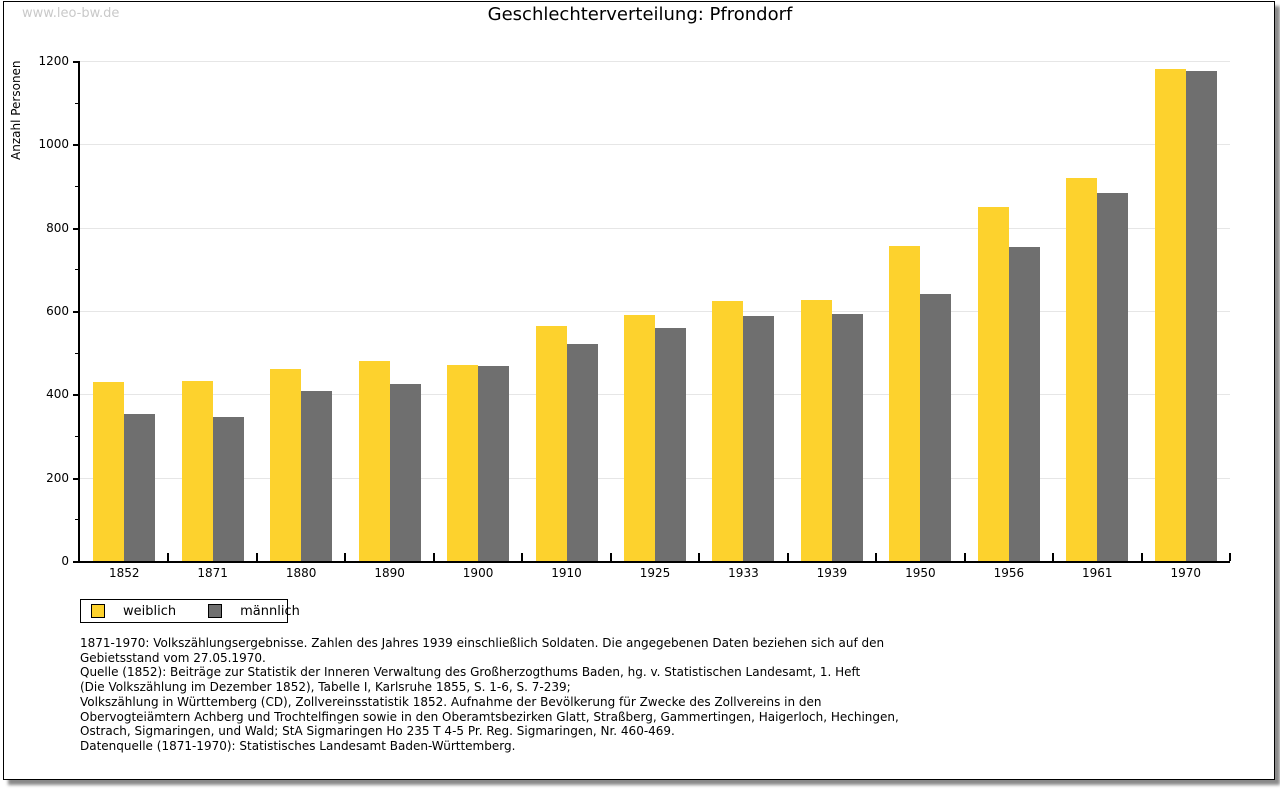 The image size is (1280, 791). I want to click on bar-weiblich-1925, so click(639, 438).